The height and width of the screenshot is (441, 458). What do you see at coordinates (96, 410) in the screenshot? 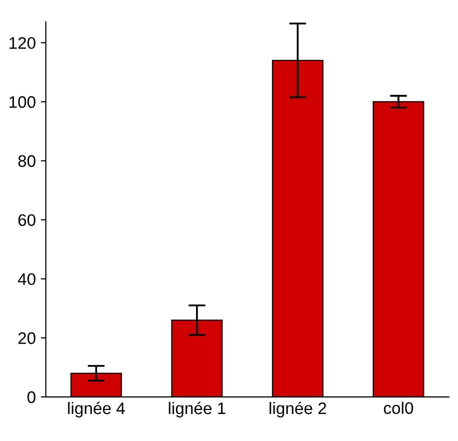
I see `x-tick-label: lignée 4` at bounding box center [96, 410].